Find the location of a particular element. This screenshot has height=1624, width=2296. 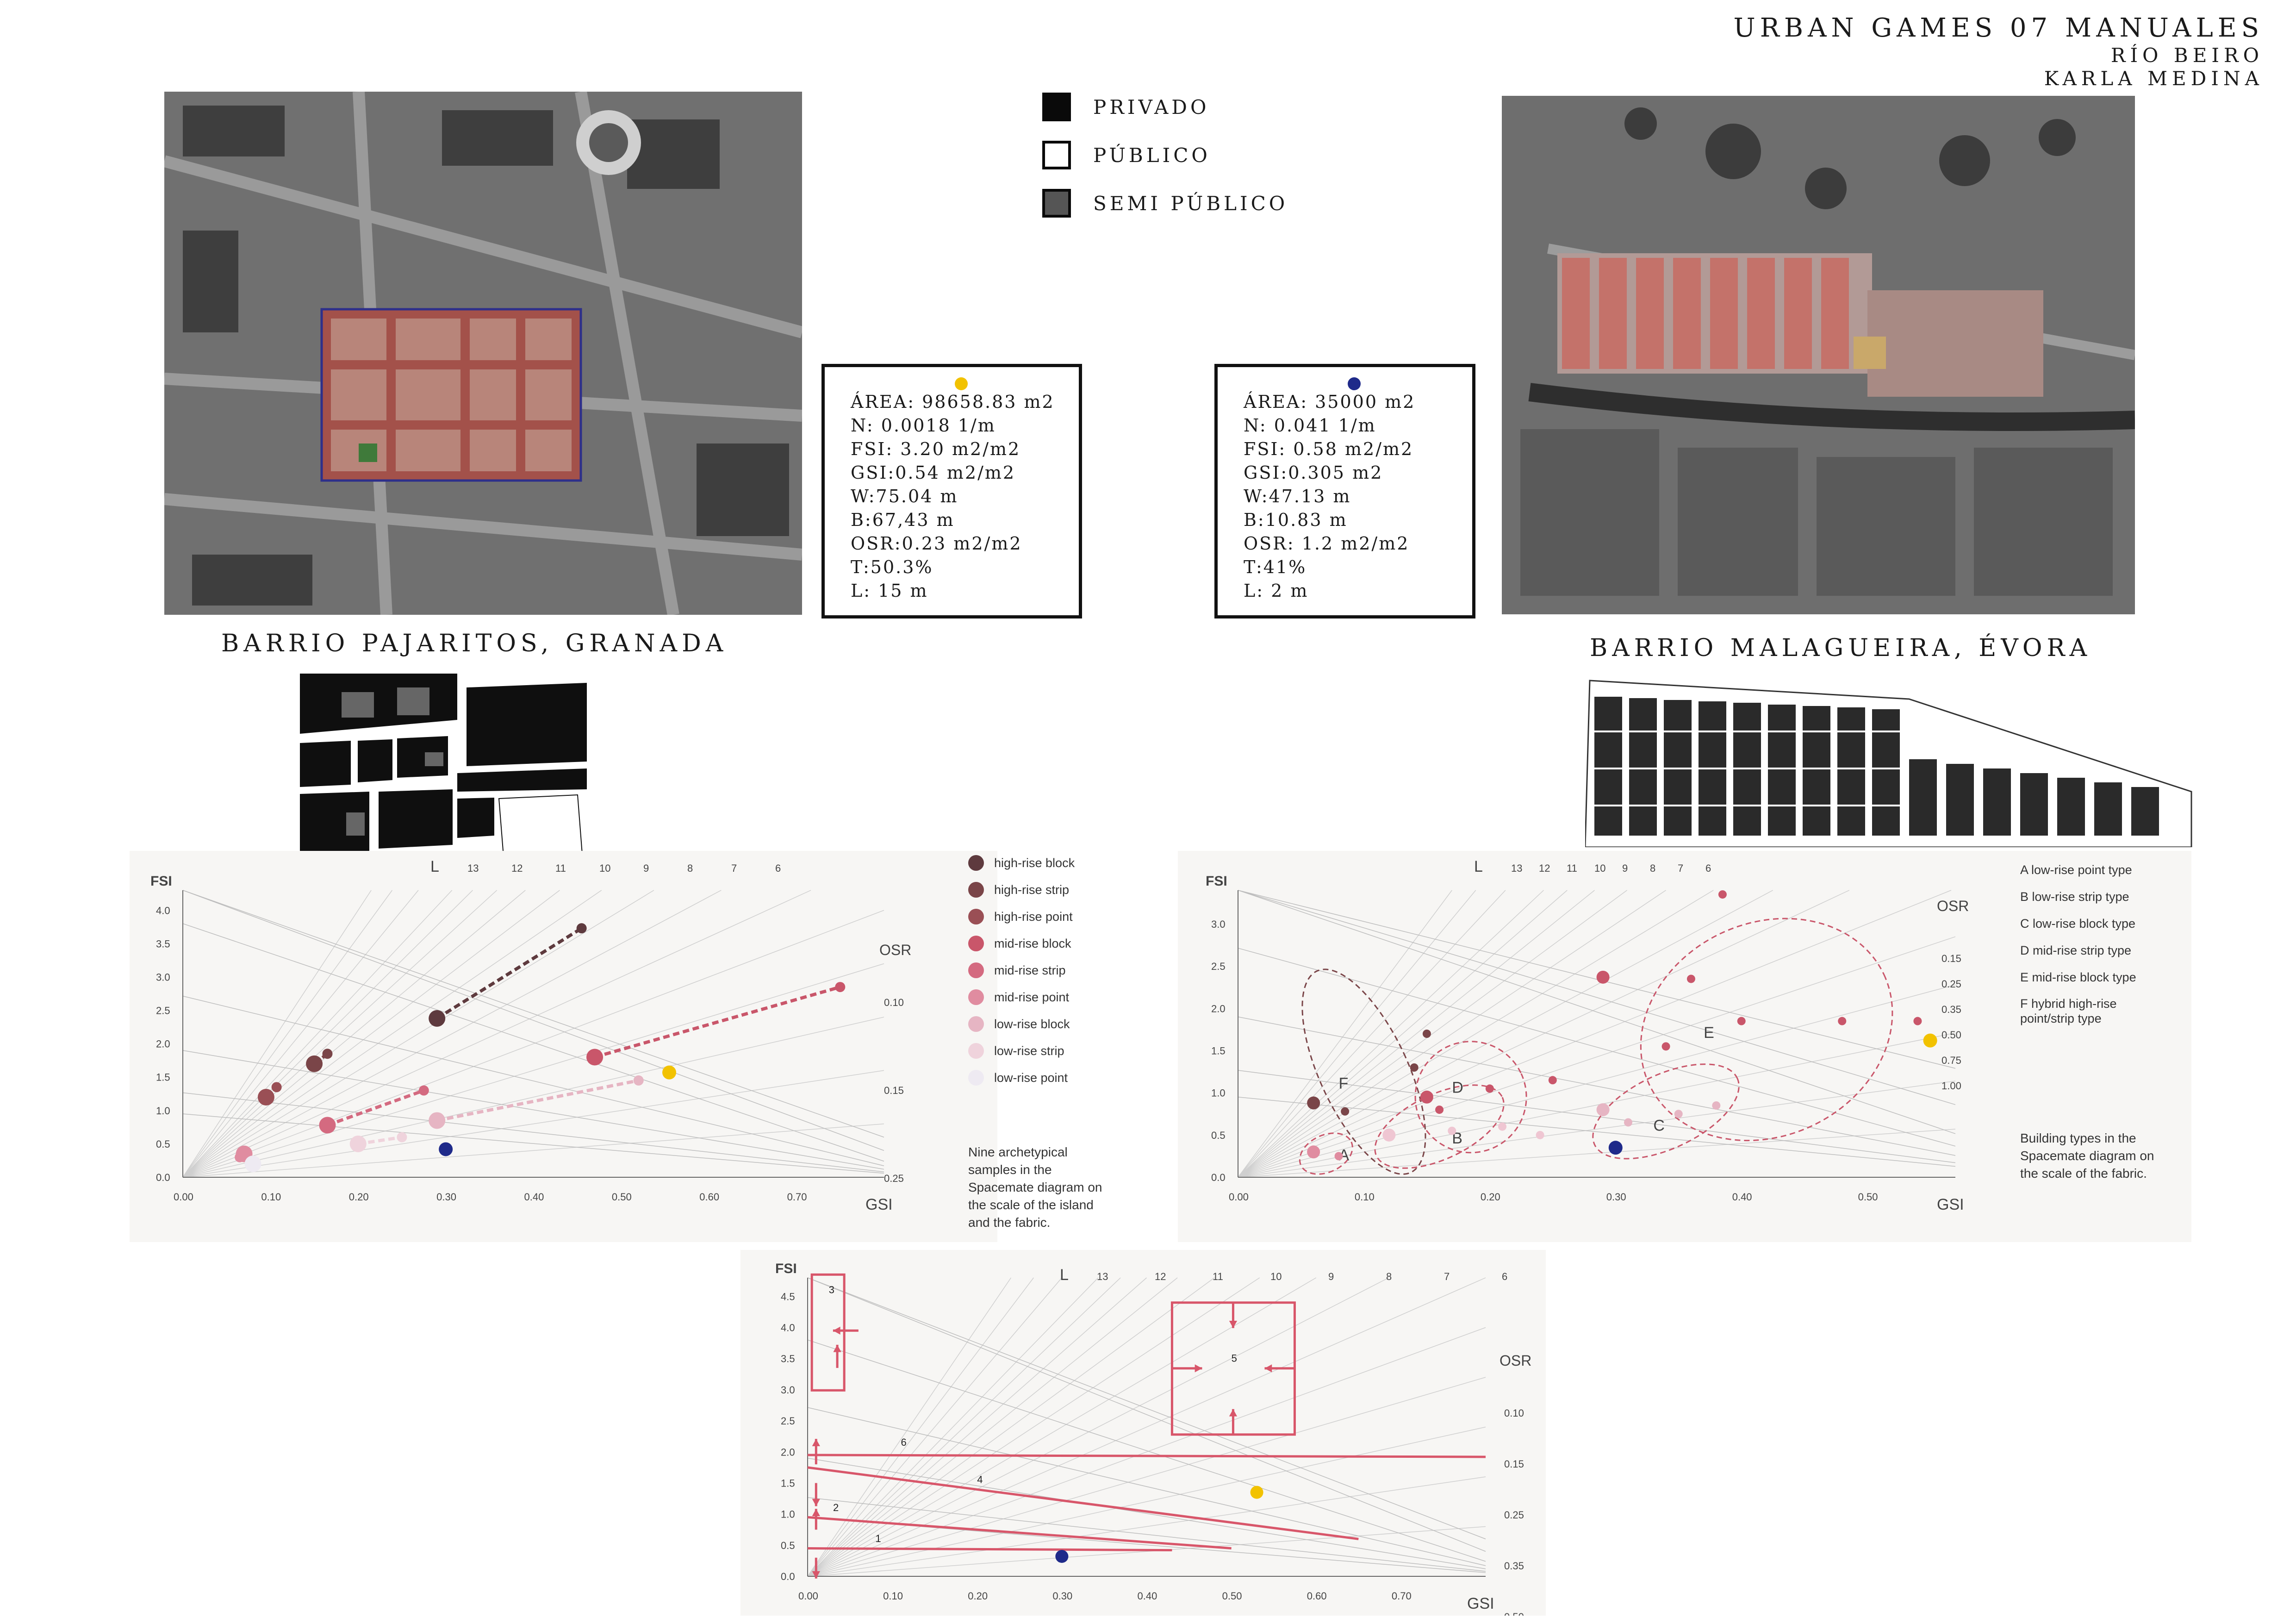

osr-tick-label: 0.25 is located at coordinates (894, 1178).